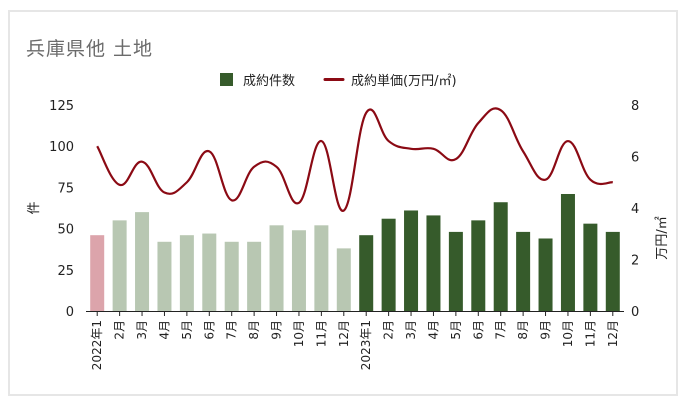 Image resolution: width=688 pixels, height=408 pixels. Describe the element at coordinates (65, 188) in the screenshot. I see `y-tick-label: 75` at that location.